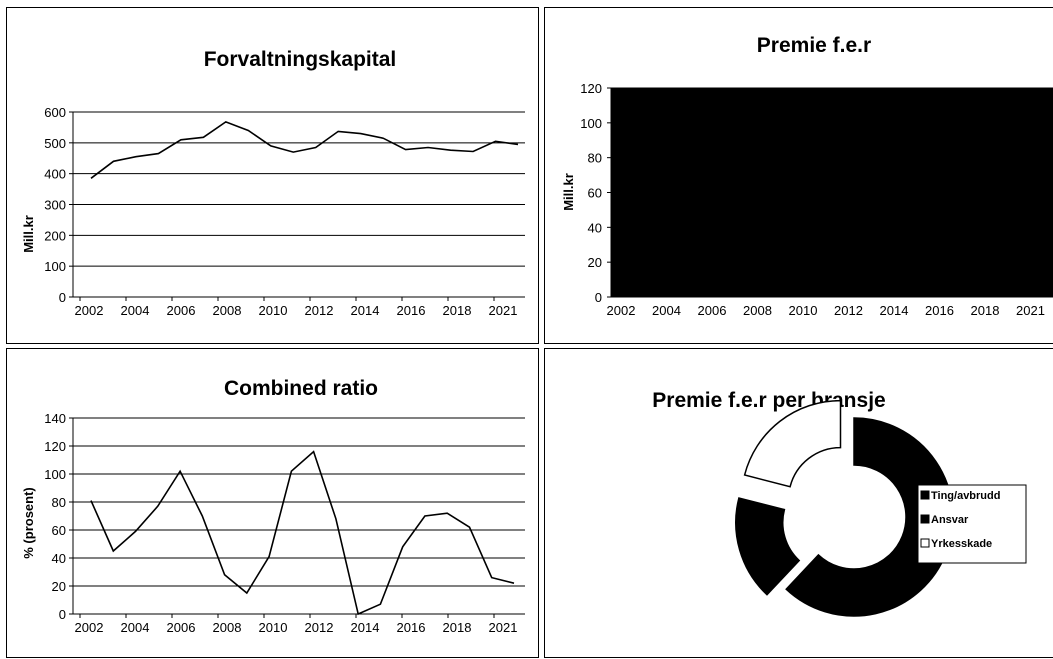  What do you see at coordinates (300, 59) in the screenshot?
I see `chart-title: Forvaltningskapital` at bounding box center [300, 59].